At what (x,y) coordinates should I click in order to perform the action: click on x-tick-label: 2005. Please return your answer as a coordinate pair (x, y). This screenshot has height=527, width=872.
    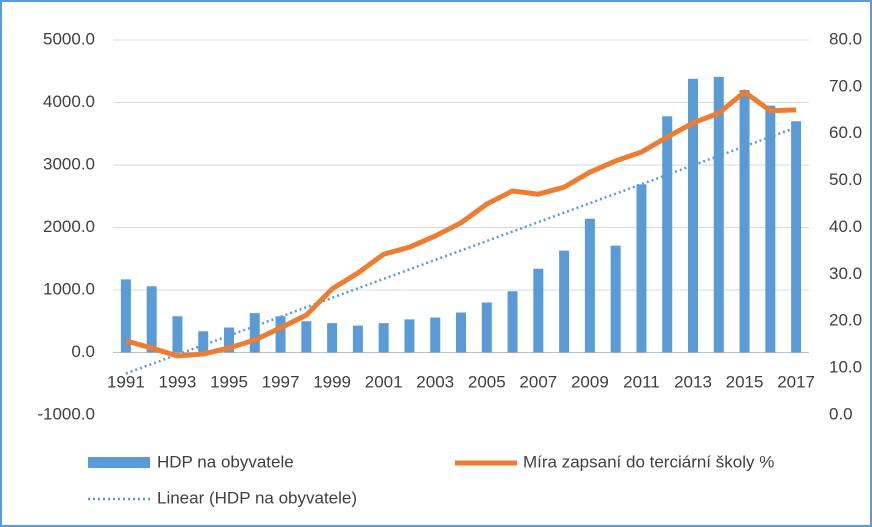
    Looking at the image, I should click on (487, 381).